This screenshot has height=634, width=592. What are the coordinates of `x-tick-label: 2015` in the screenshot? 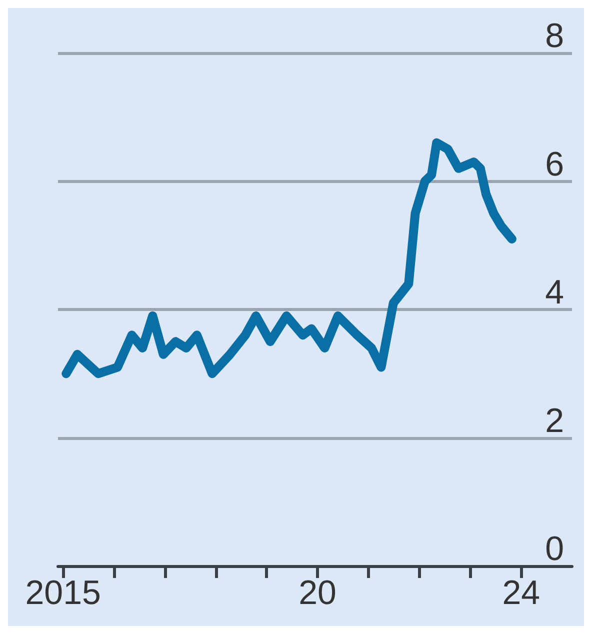 It's located at (63, 593).